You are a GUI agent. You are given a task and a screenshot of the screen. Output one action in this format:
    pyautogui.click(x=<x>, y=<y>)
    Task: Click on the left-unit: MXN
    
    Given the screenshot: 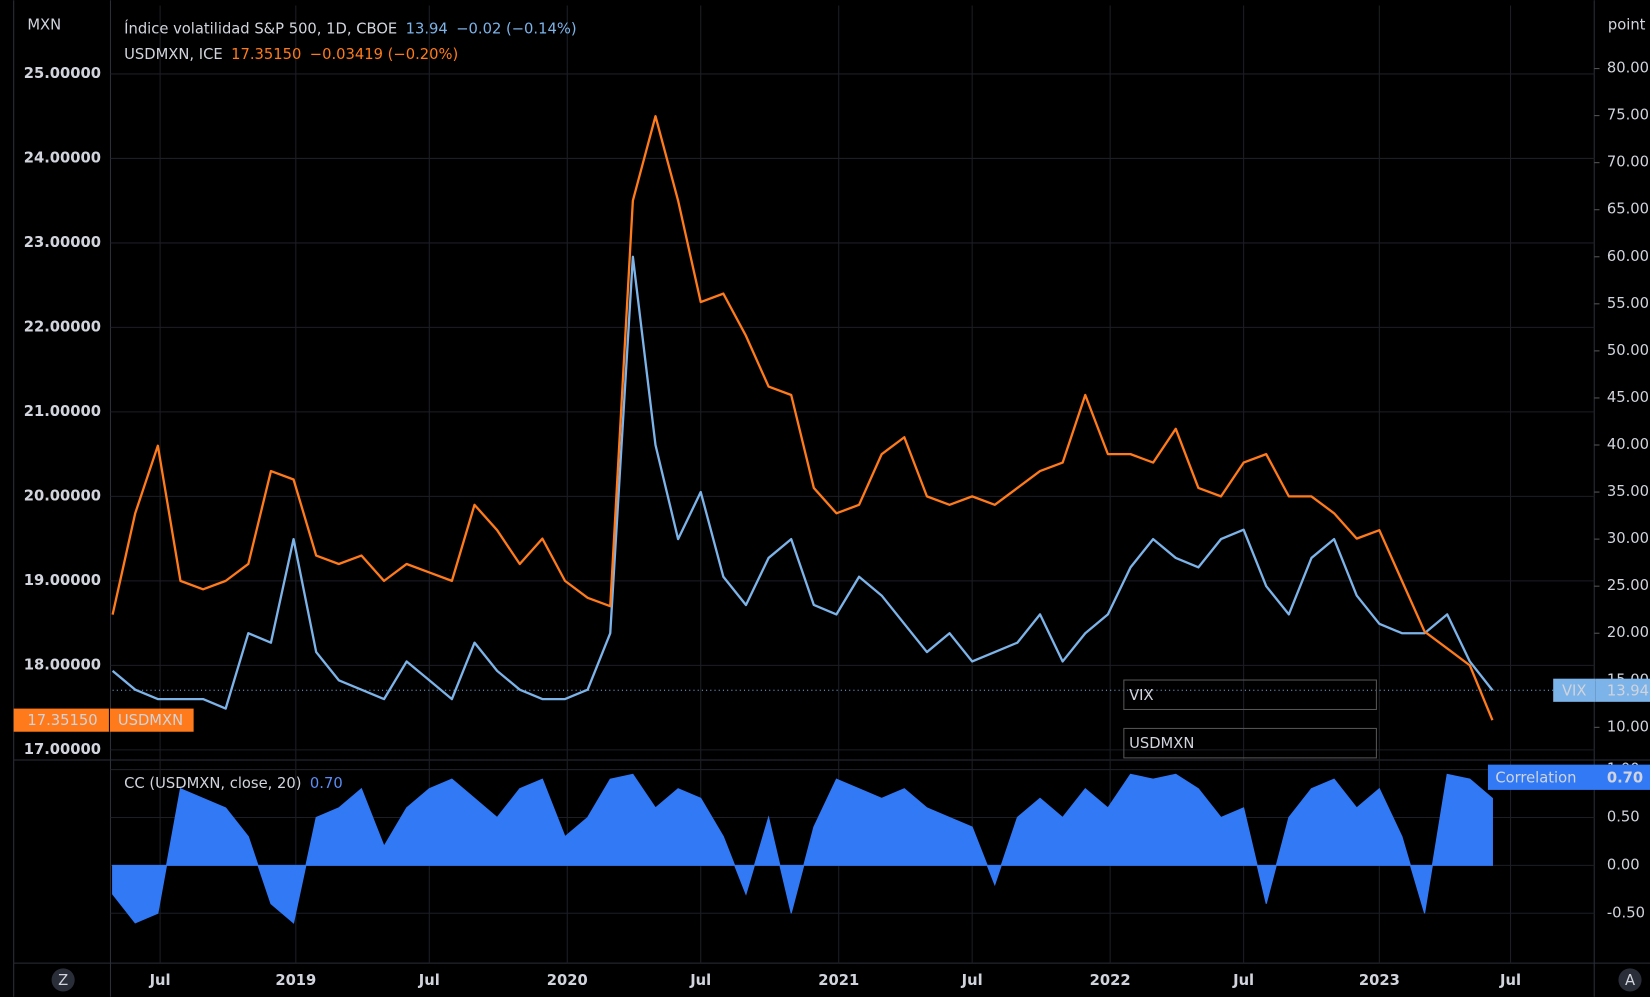 What is the action you would take?
    pyautogui.click(x=44, y=24)
    